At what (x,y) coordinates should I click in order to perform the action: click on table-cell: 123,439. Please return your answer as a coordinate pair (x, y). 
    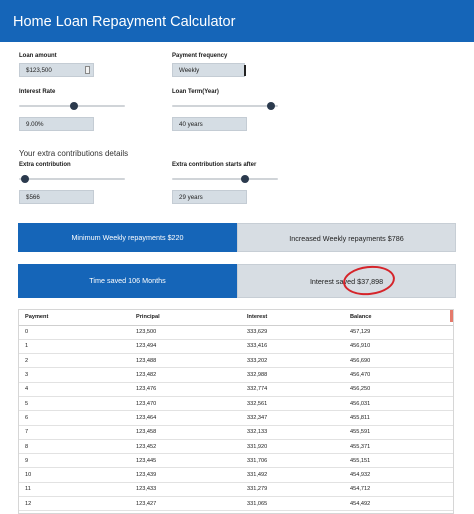
    Looking at the image, I should click on (191, 475).